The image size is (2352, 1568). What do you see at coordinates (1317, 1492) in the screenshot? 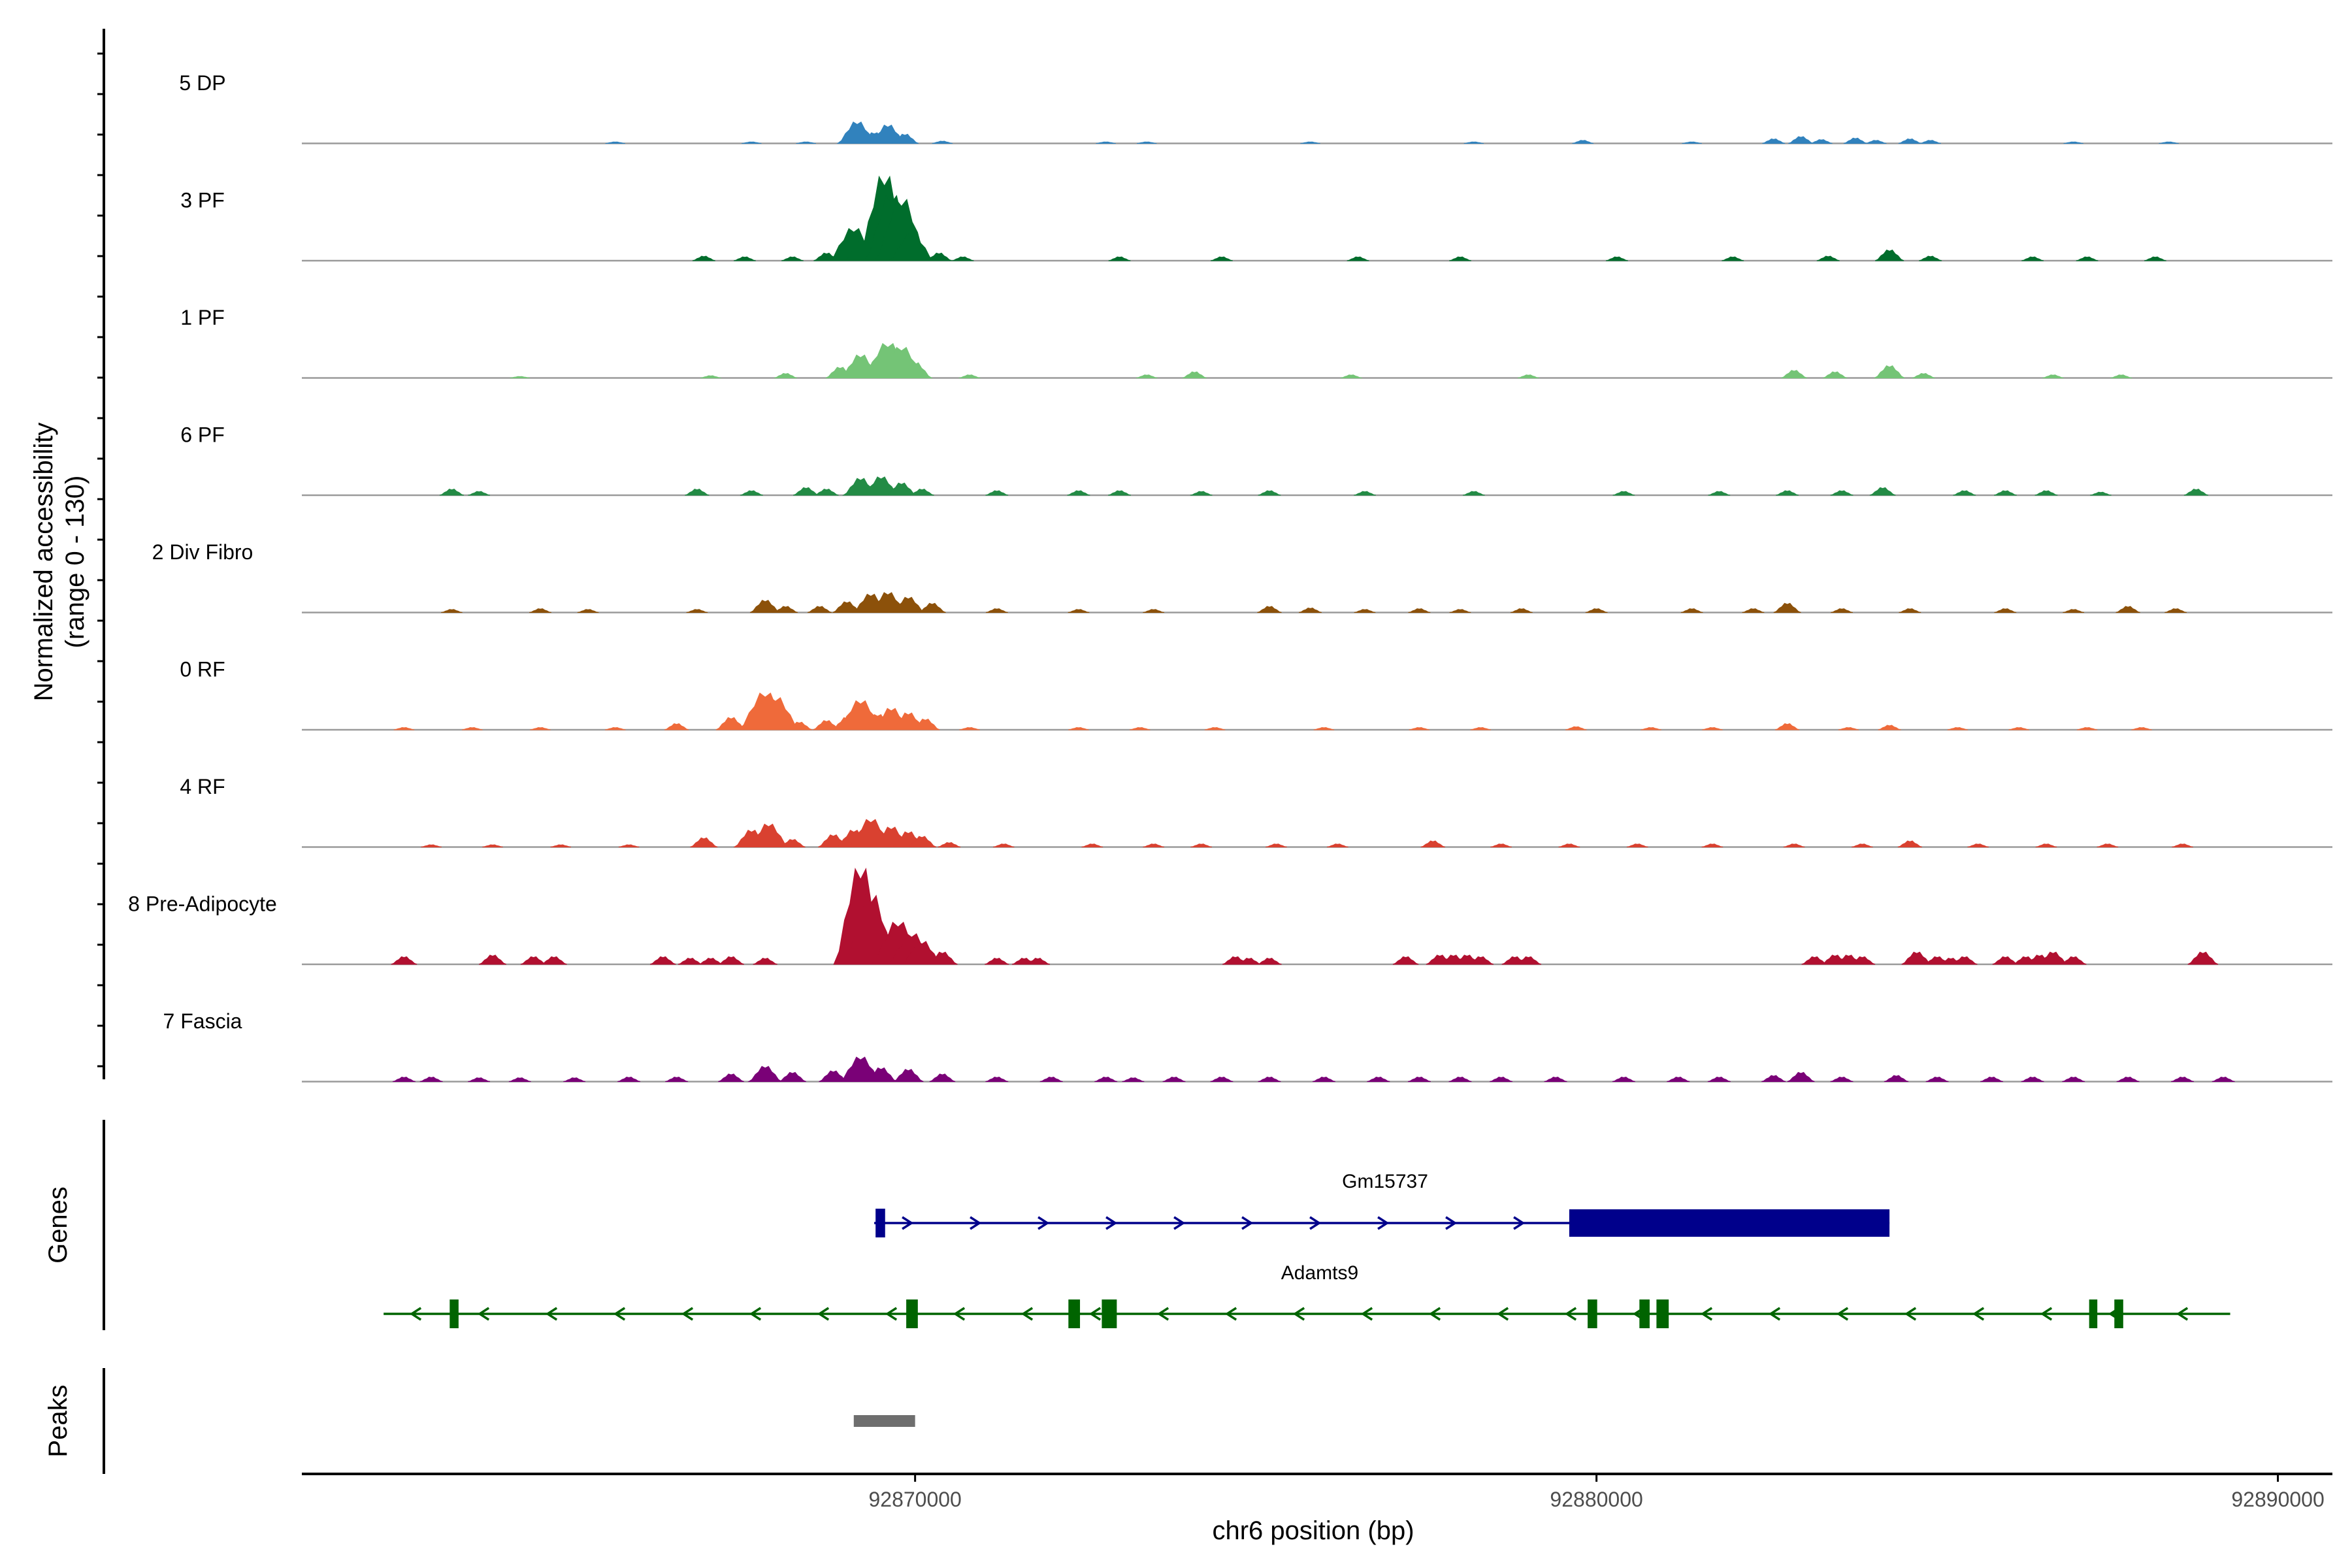
I see `x-axis: 92870000 92880000 92890000` at bounding box center [1317, 1492].